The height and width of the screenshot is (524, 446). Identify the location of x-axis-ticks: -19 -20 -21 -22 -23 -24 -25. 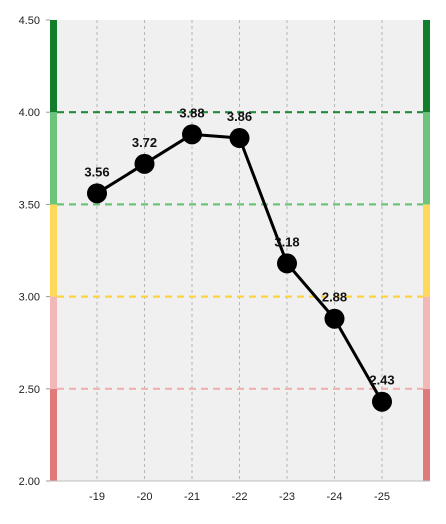
(239, 497).